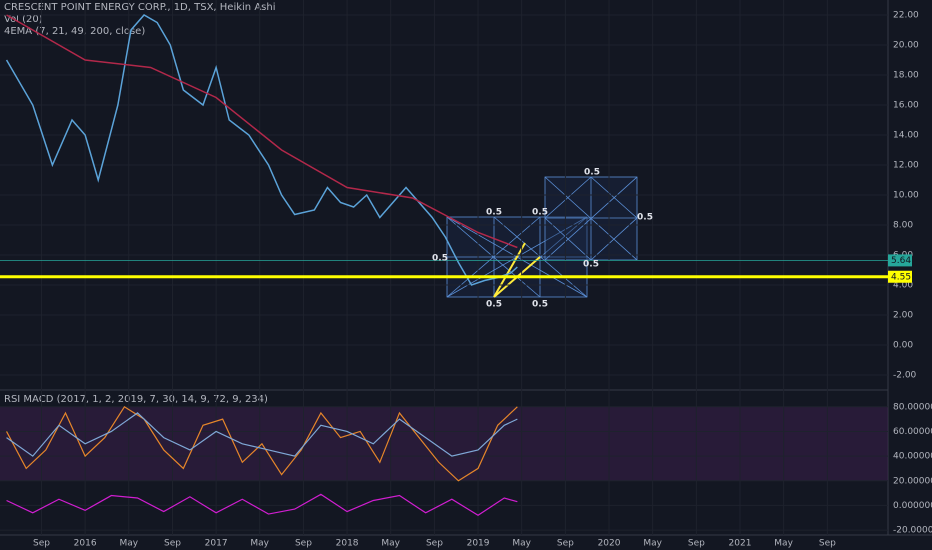 The height and width of the screenshot is (550, 932). What do you see at coordinates (906, 136) in the screenshot?
I see `y-tick-label: 14.00` at bounding box center [906, 136].